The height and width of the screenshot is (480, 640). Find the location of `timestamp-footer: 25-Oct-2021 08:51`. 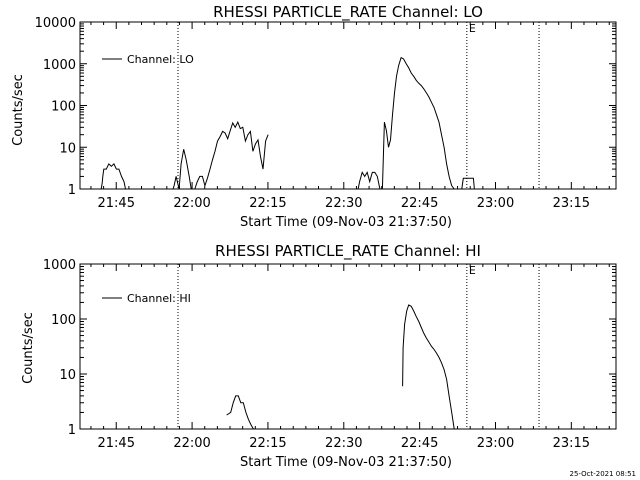

timestamp-footer: 25-Oct-2021 08:51 is located at coordinates (603, 474).